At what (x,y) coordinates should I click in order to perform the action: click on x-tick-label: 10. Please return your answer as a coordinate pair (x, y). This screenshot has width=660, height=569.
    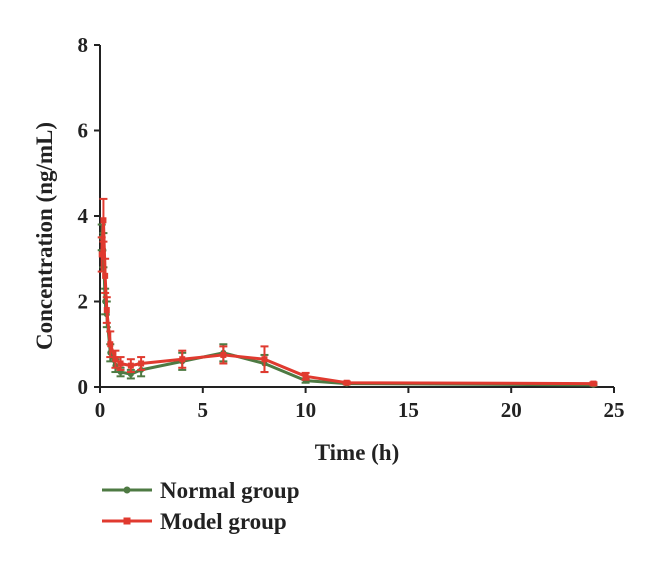
    Looking at the image, I should click on (305, 410).